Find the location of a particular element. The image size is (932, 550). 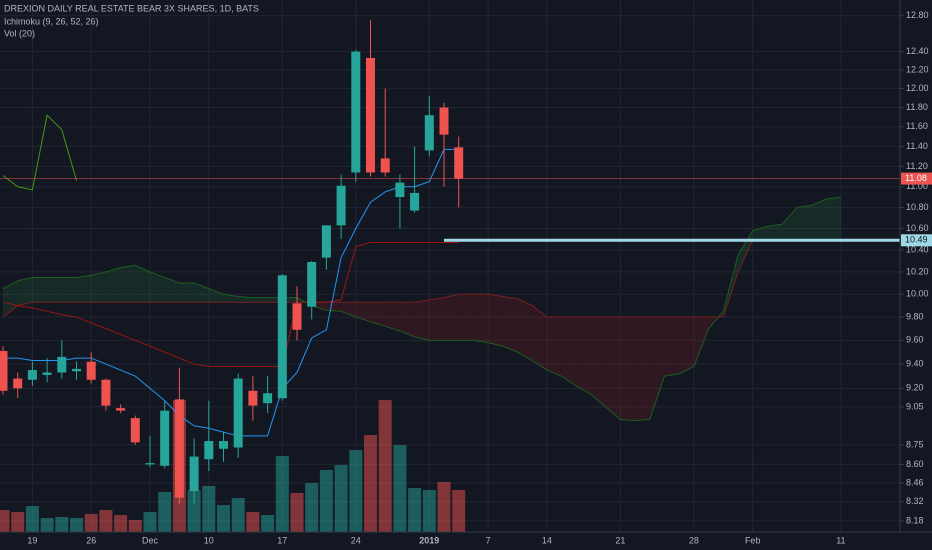

last-price-box is located at coordinates (916, 178).